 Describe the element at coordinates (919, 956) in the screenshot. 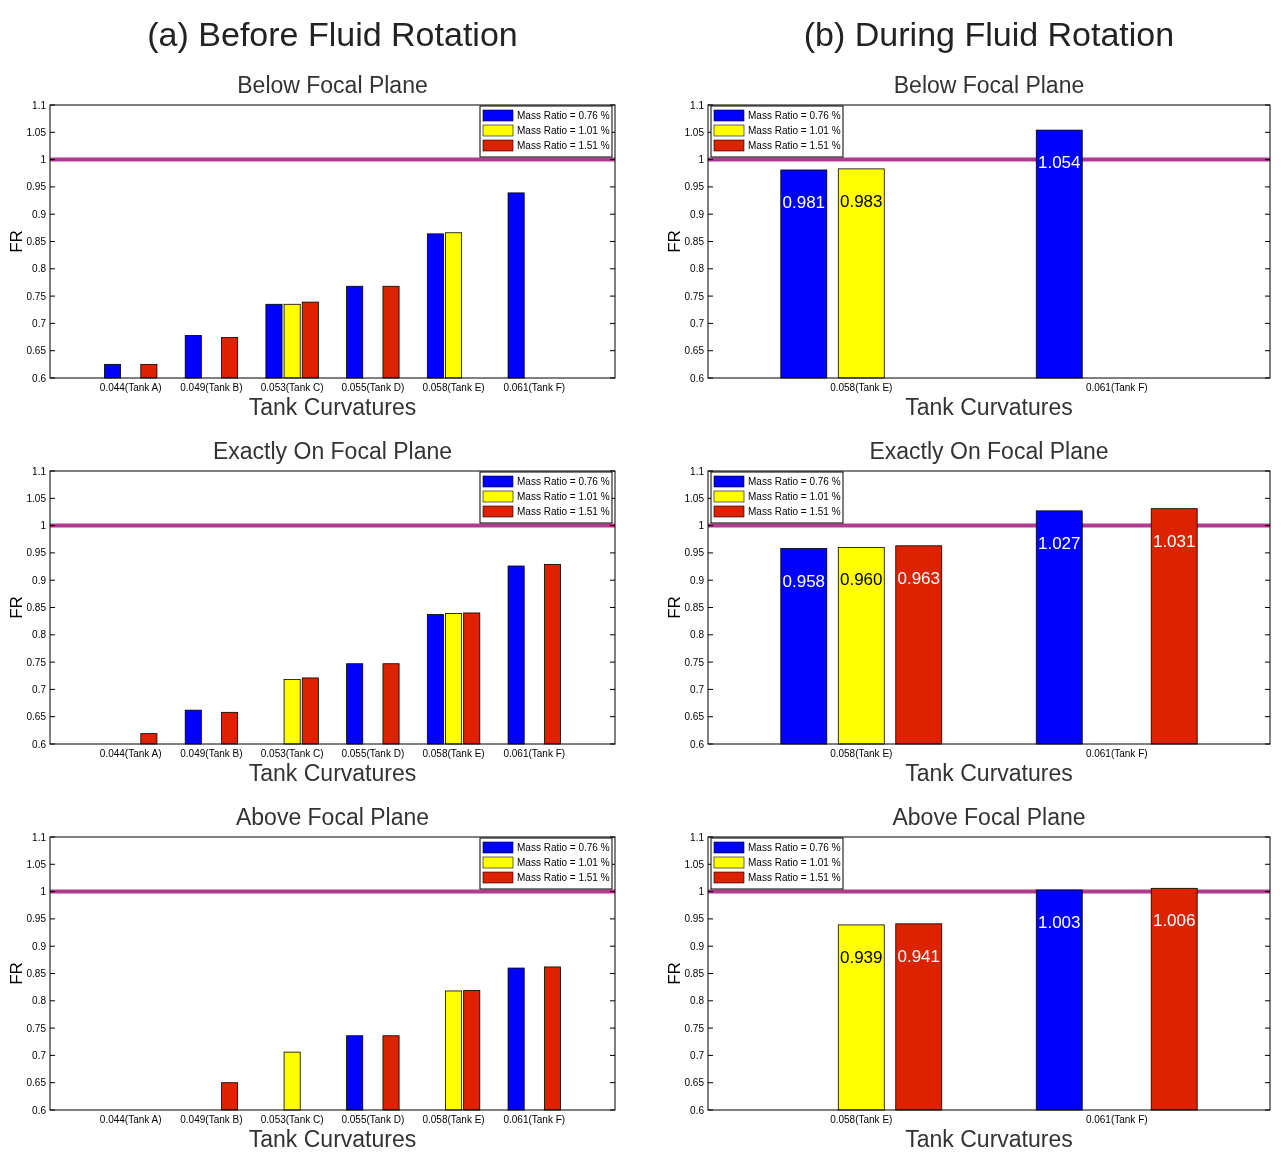

I see `data-label: 0.941` at that location.